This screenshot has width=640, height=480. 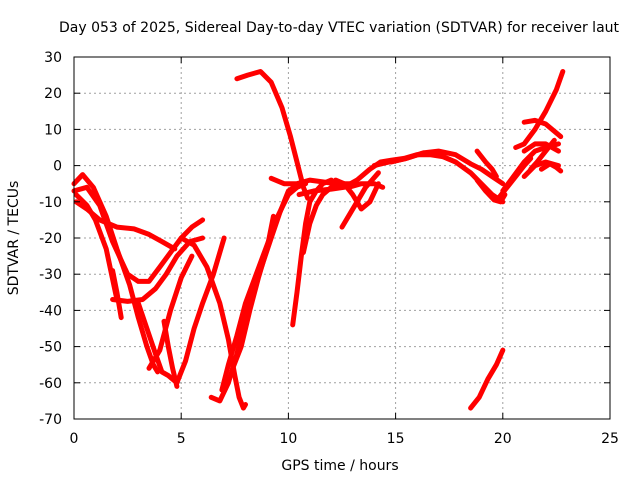 What do you see at coordinates (50, 203) in the screenshot?
I see `y-tick-label: -10` at bounding box center [50, 203].